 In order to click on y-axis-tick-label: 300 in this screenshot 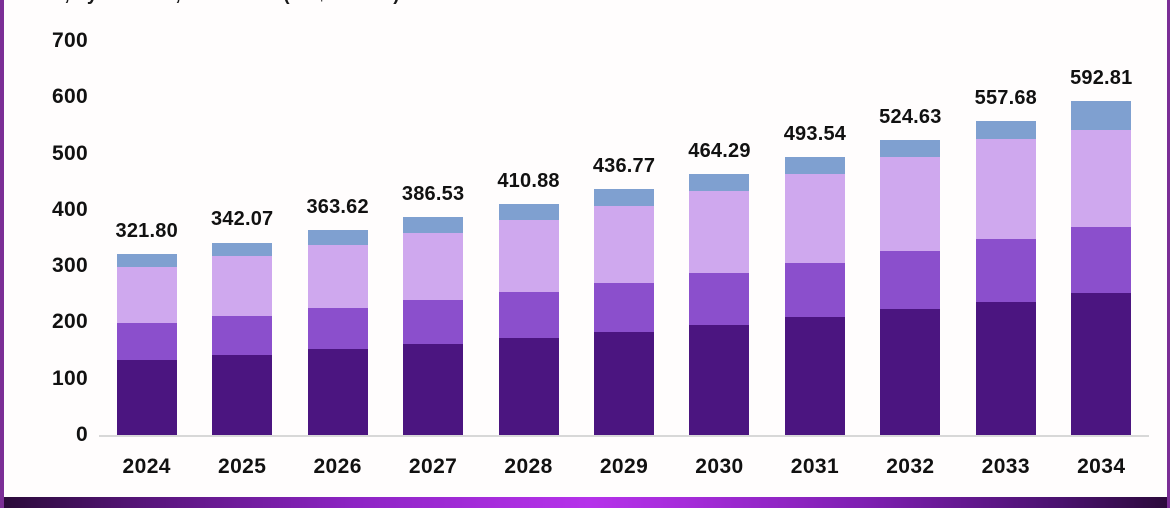, I will do `click(70, 266)`.